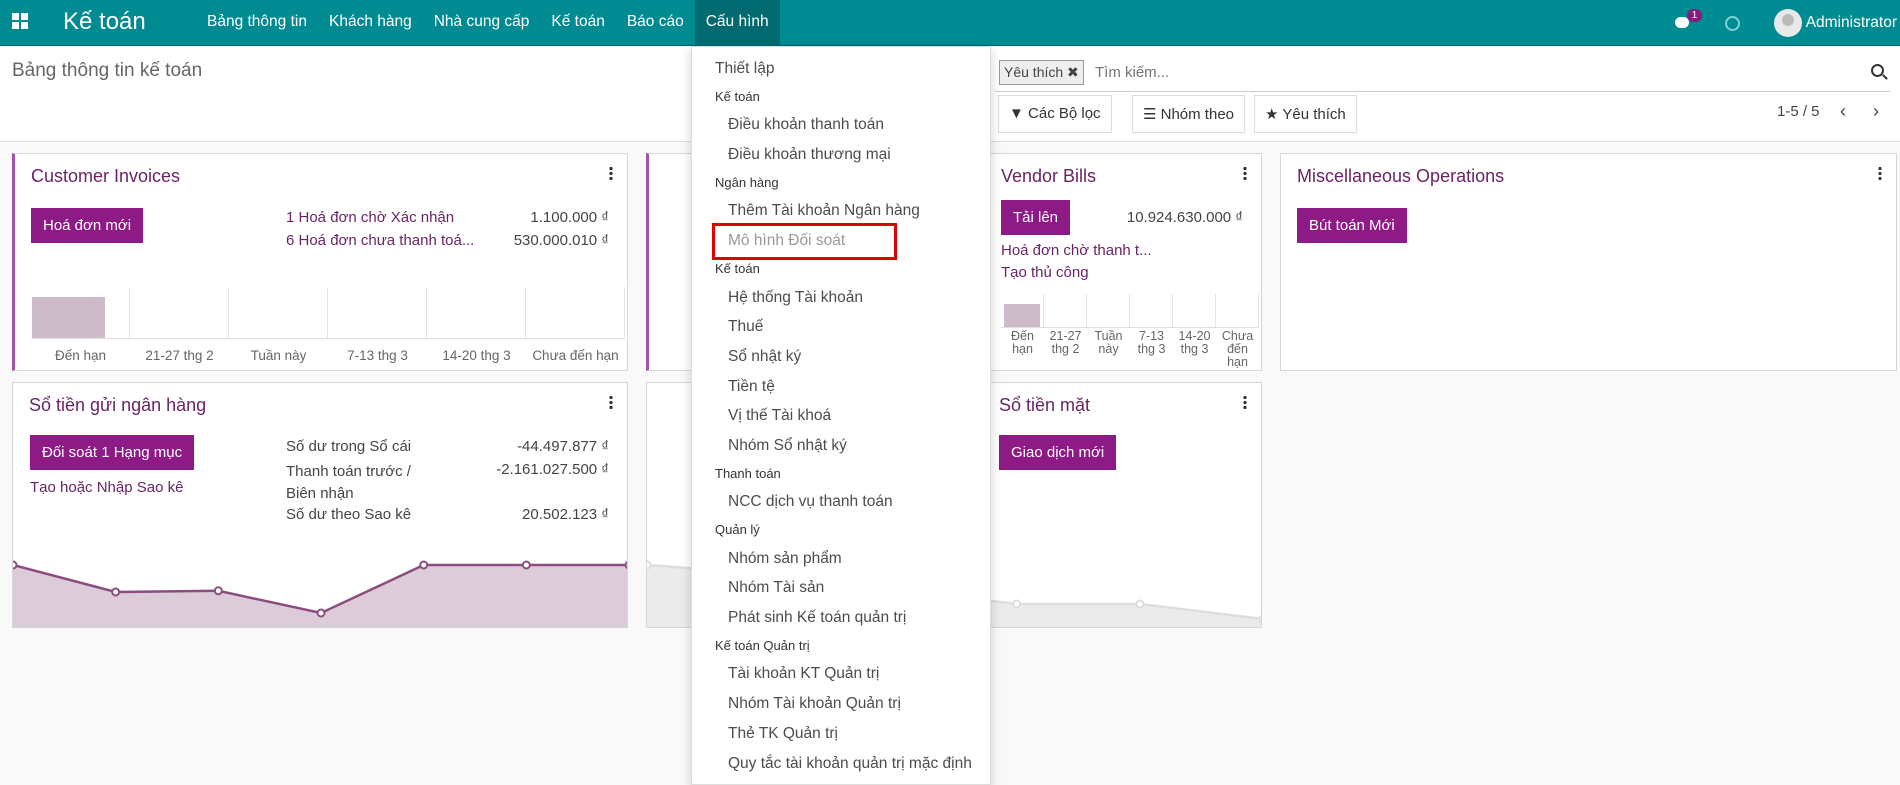  Describe the element at coordinates (1041, 72) in the screenshot. I see `search-facet: Yêu thích ✖` at that location.